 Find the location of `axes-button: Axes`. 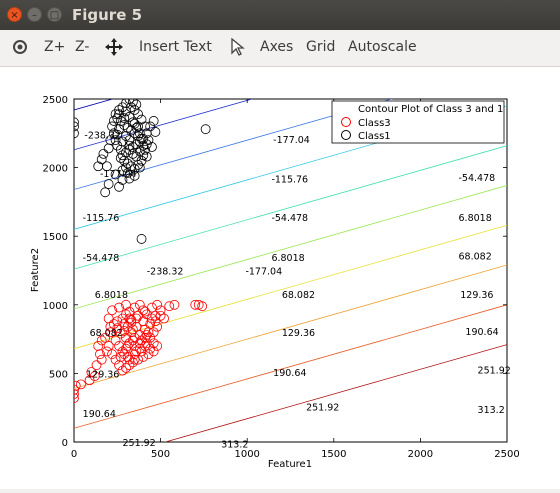

axes-button: Axes is located at coordinates (277, 47).